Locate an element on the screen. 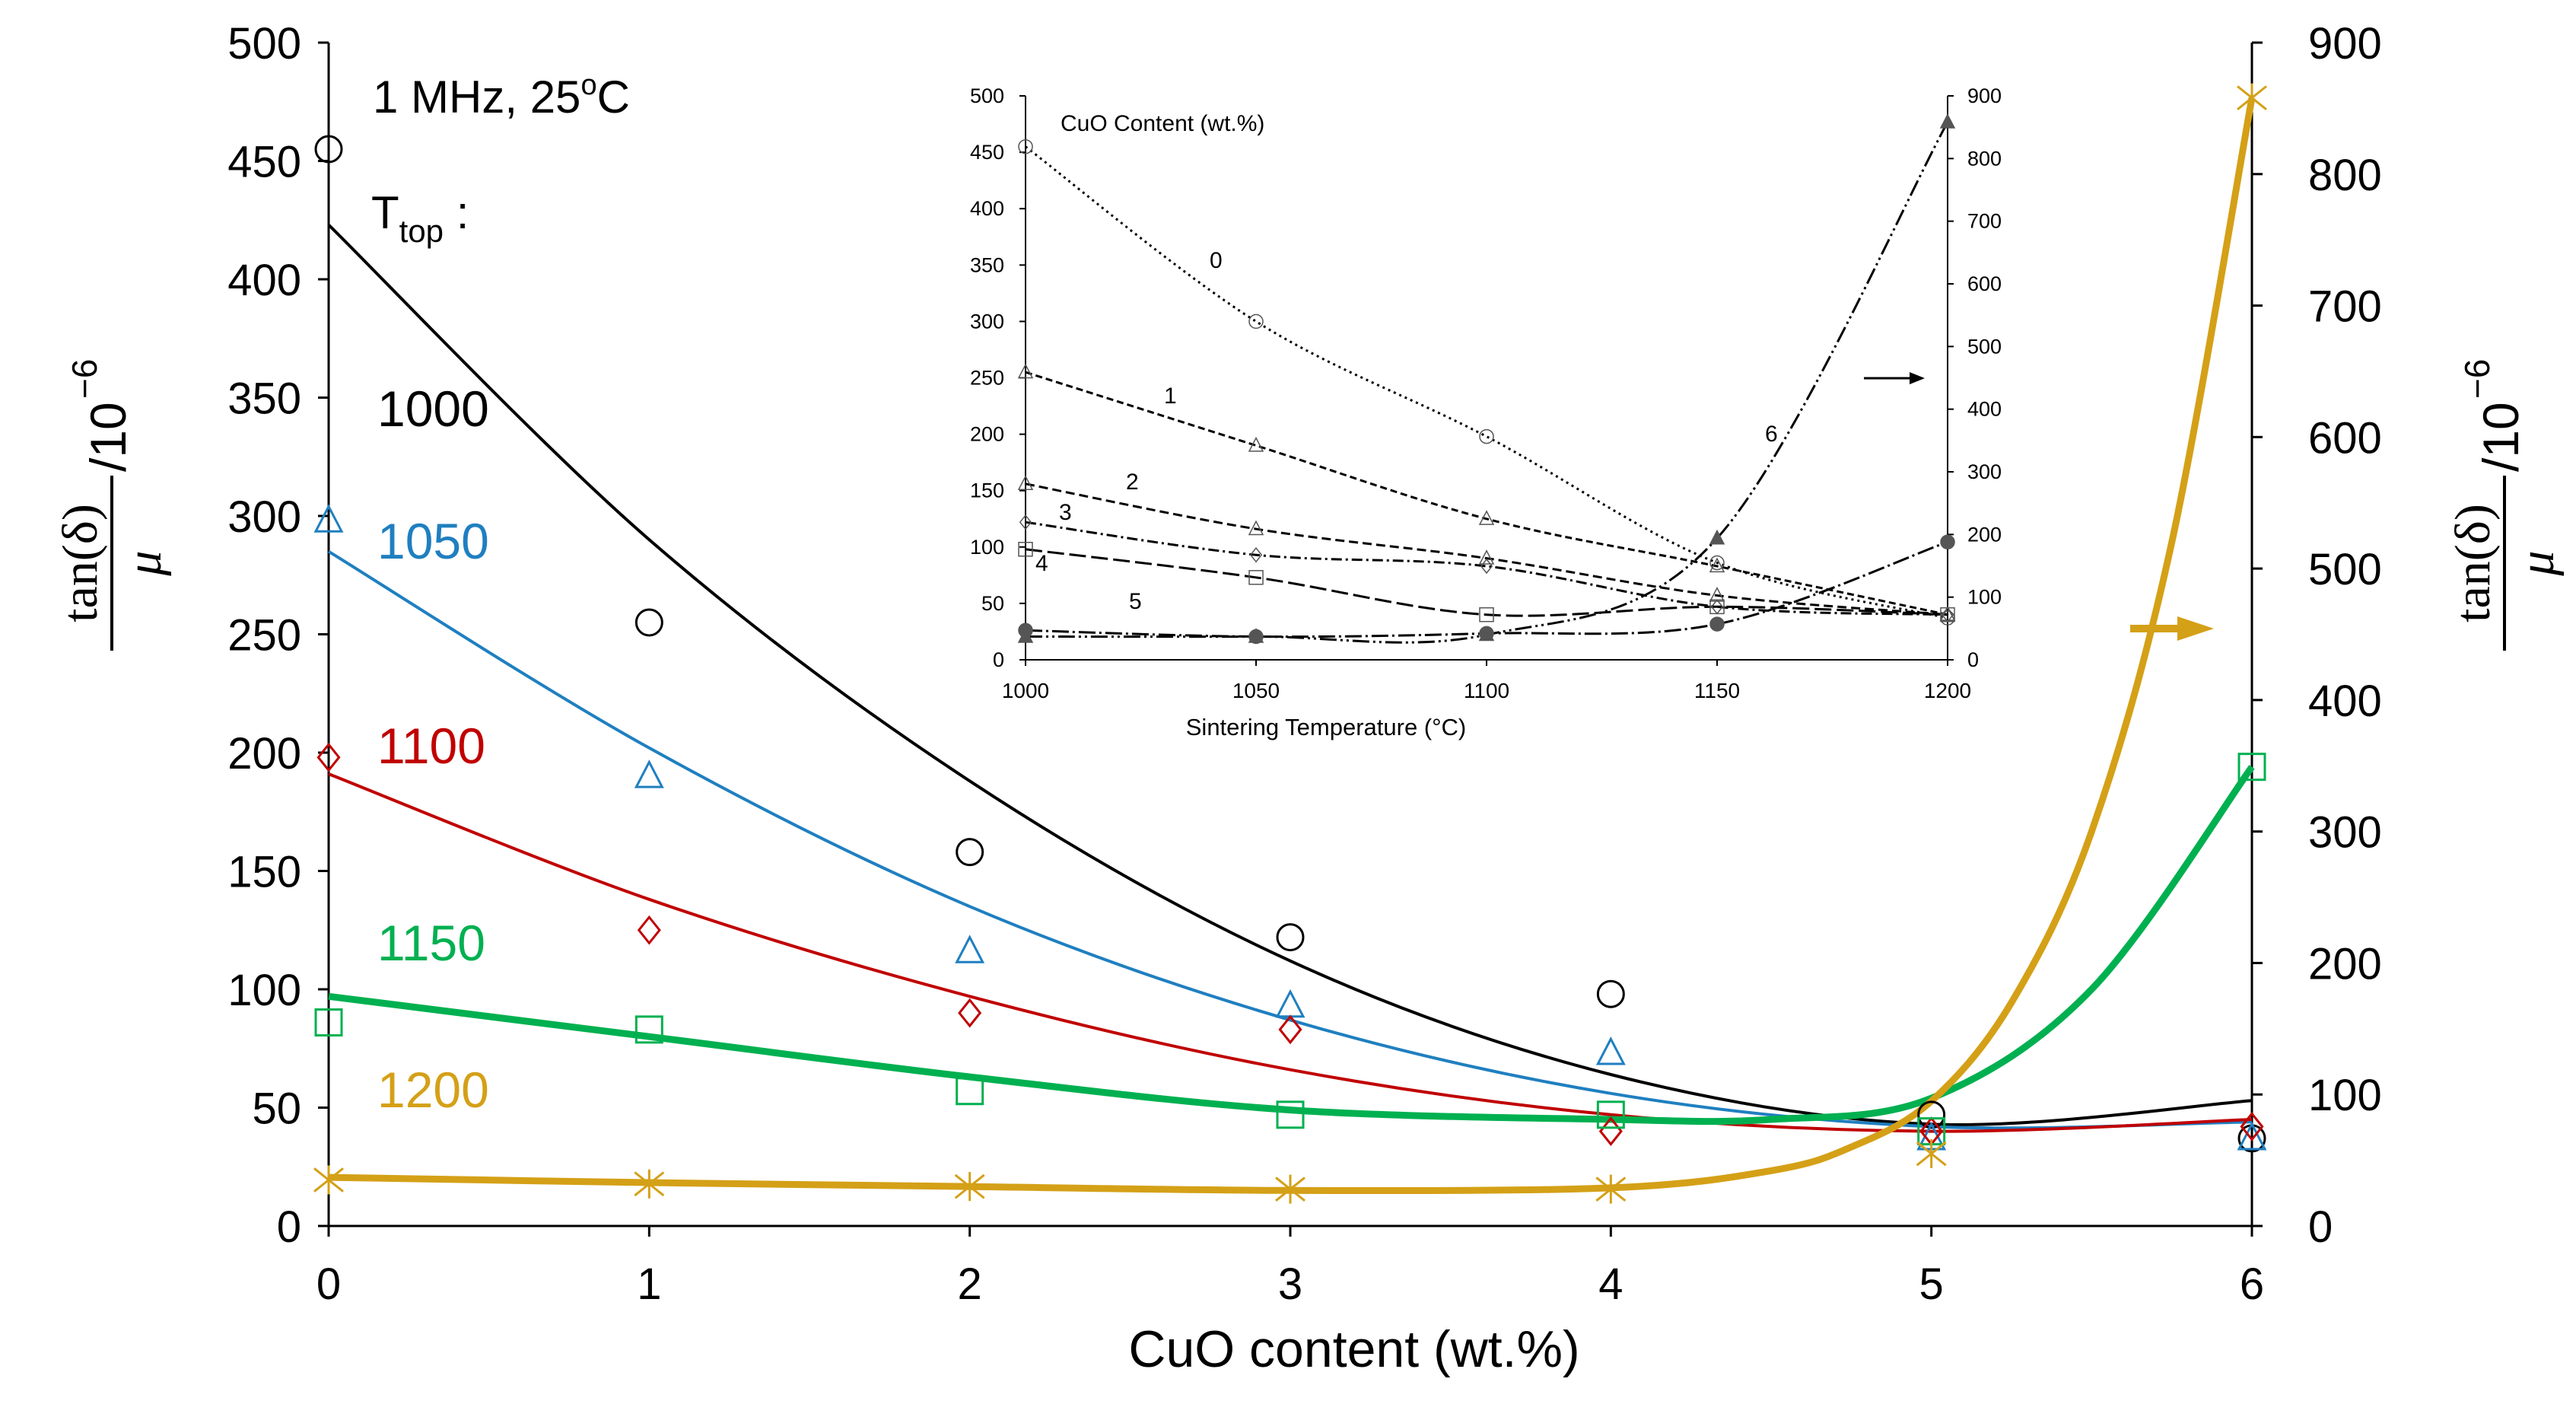 This screenshot has height=1401, width=2576. inset-series-label-3: 3 is located at coordinates (1065, 512).